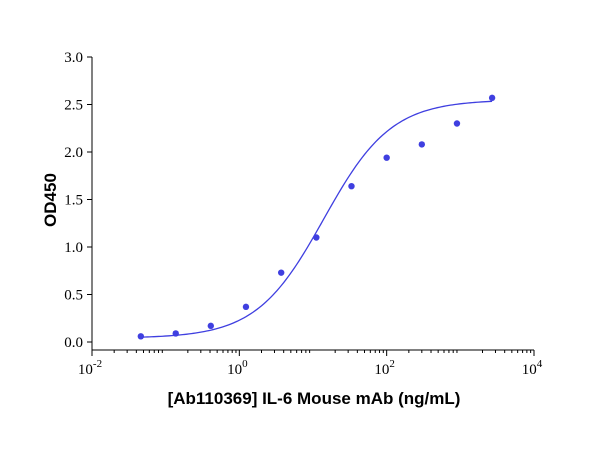 This screenshot has width=600, height=450. I want to click on x-tick-label-exponent: 0, so click(245, 364).